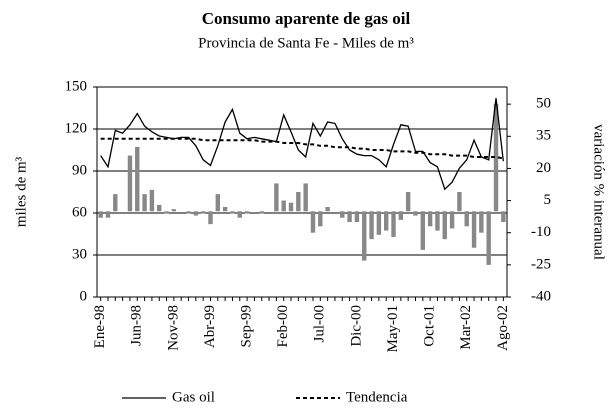 The image size is (613, 410). I want to click on x-tick-label: Jul-00, so click(320, 324).